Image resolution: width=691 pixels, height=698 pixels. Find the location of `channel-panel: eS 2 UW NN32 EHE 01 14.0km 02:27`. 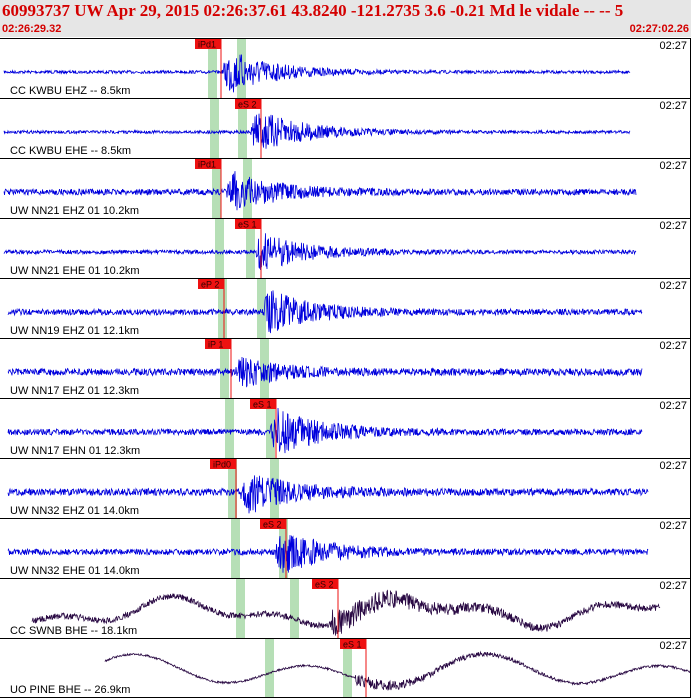

channel-panel: eS 2 UW NN32 EHE 01 14.0km 02:27 is located at coordinates (345, 548).